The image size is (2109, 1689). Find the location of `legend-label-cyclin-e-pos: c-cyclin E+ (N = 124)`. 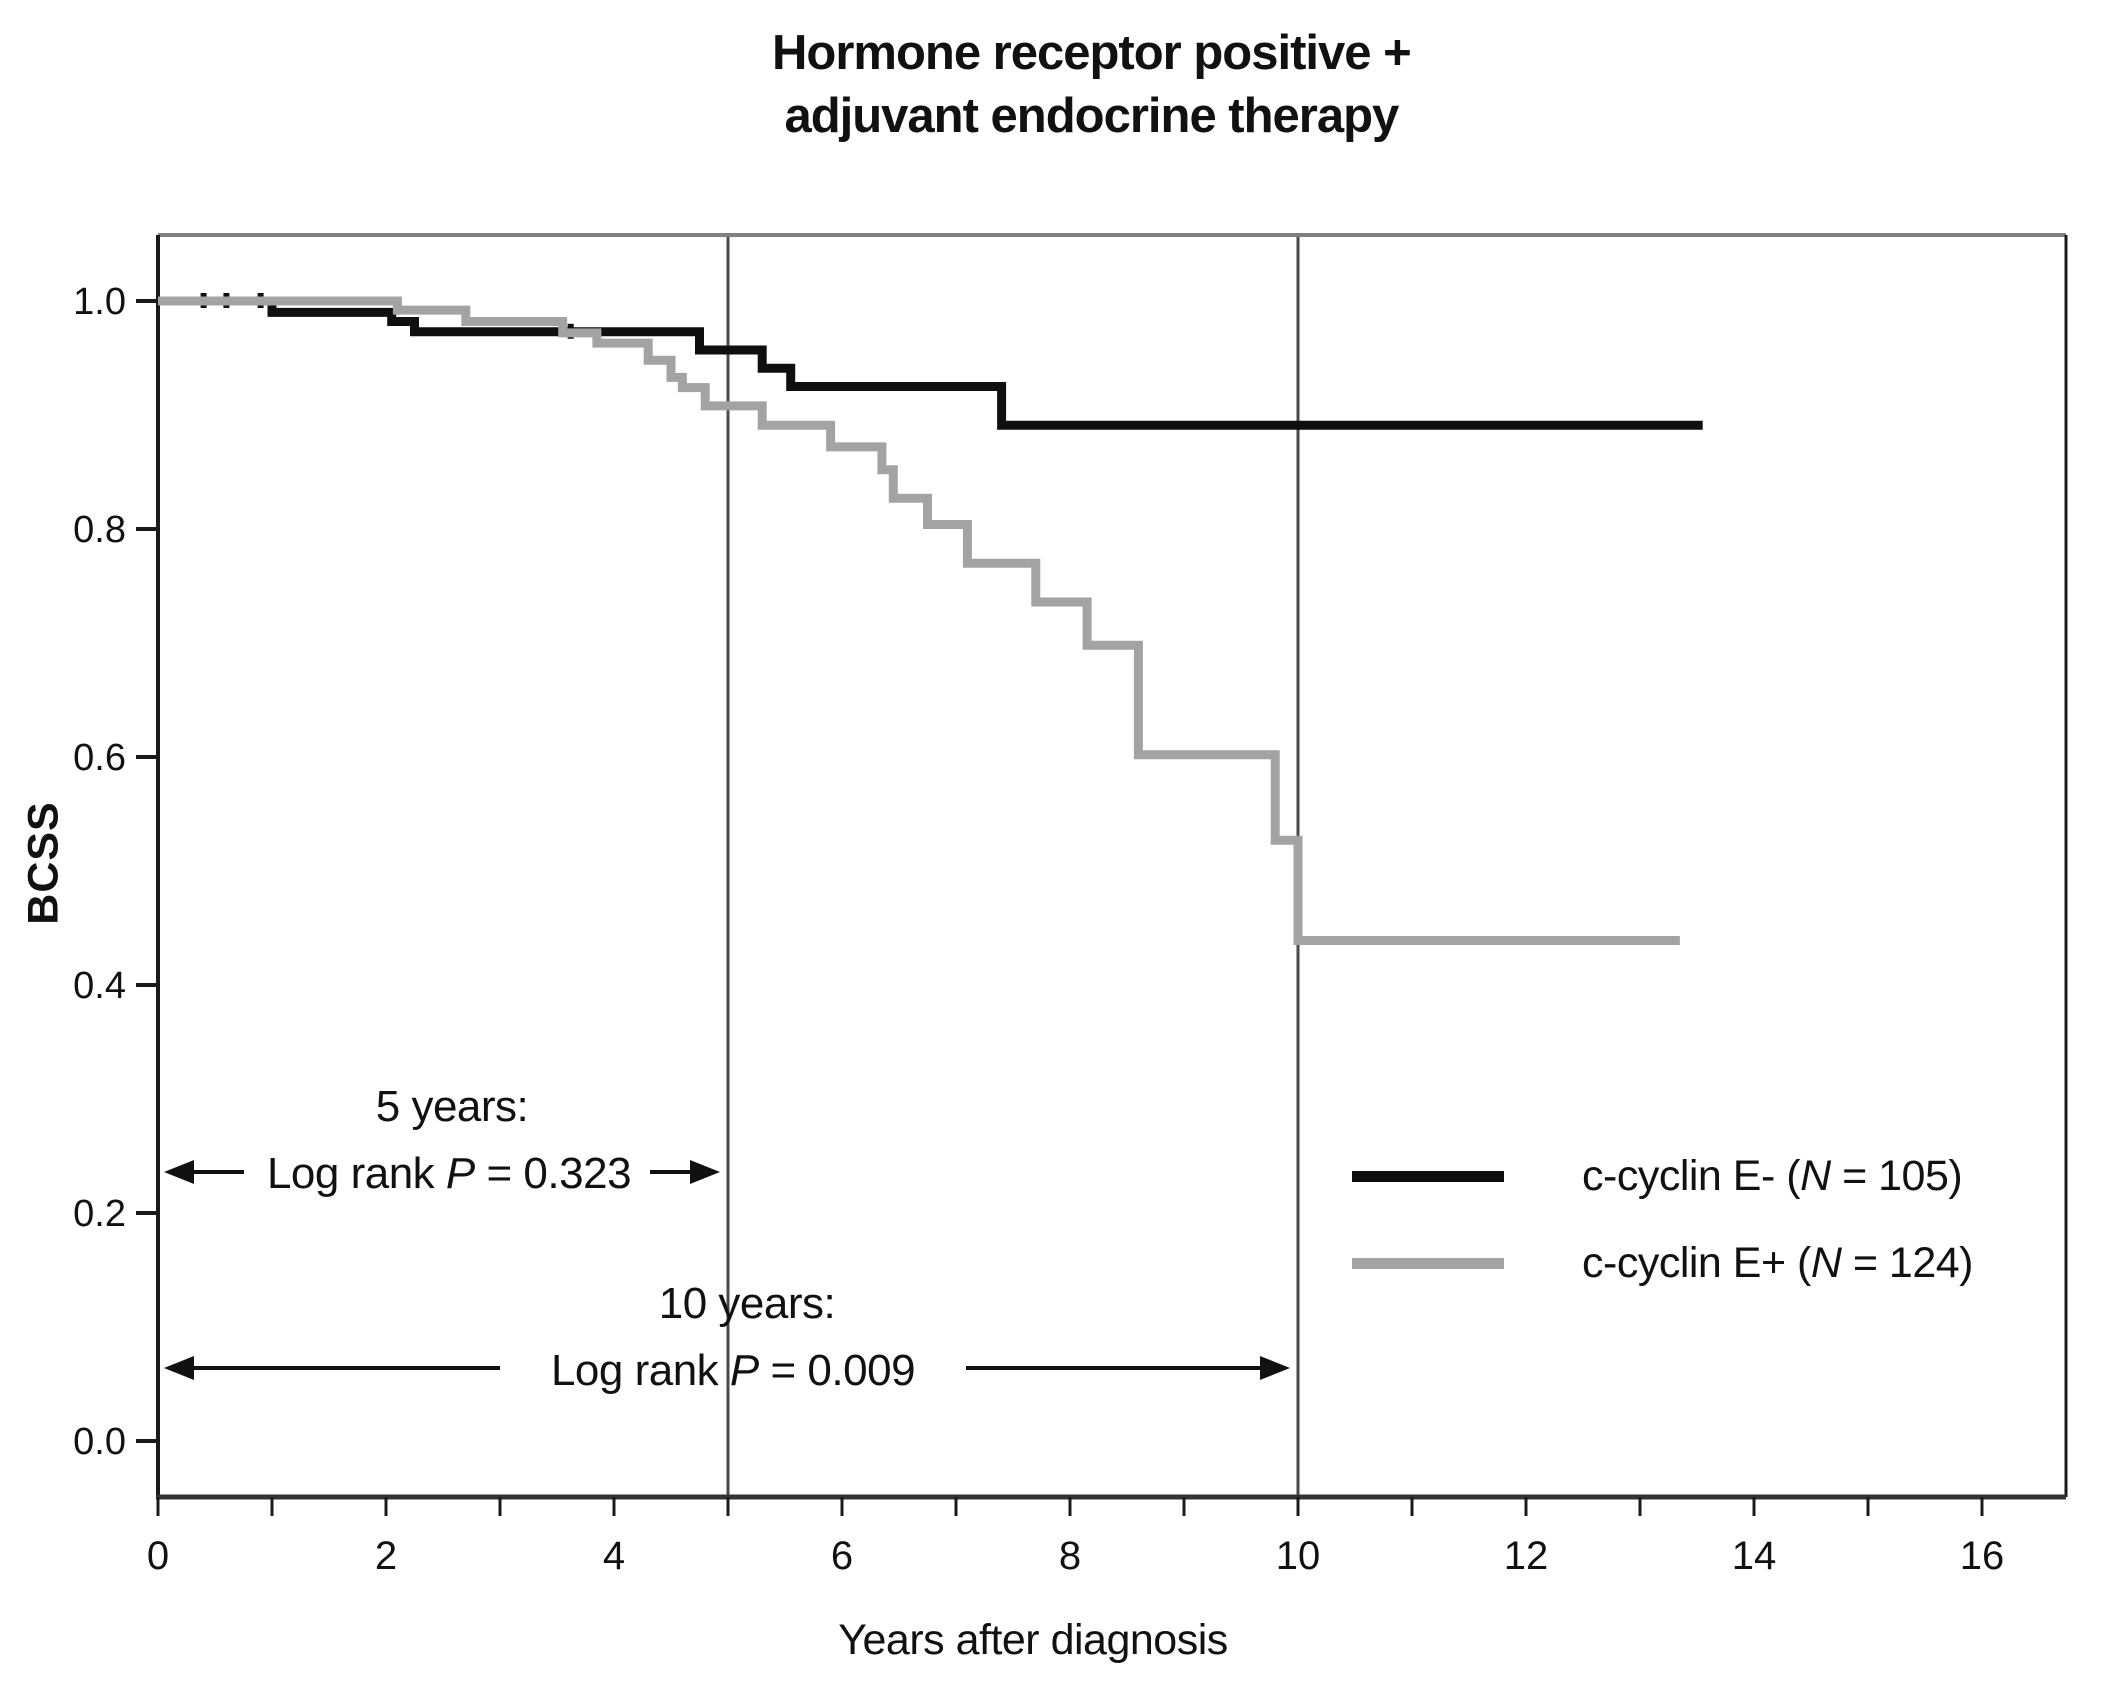

legend-label-cyclin-e-pos: c-cyclin E+ (N = 124) is located at coordinates (1777, 1263).